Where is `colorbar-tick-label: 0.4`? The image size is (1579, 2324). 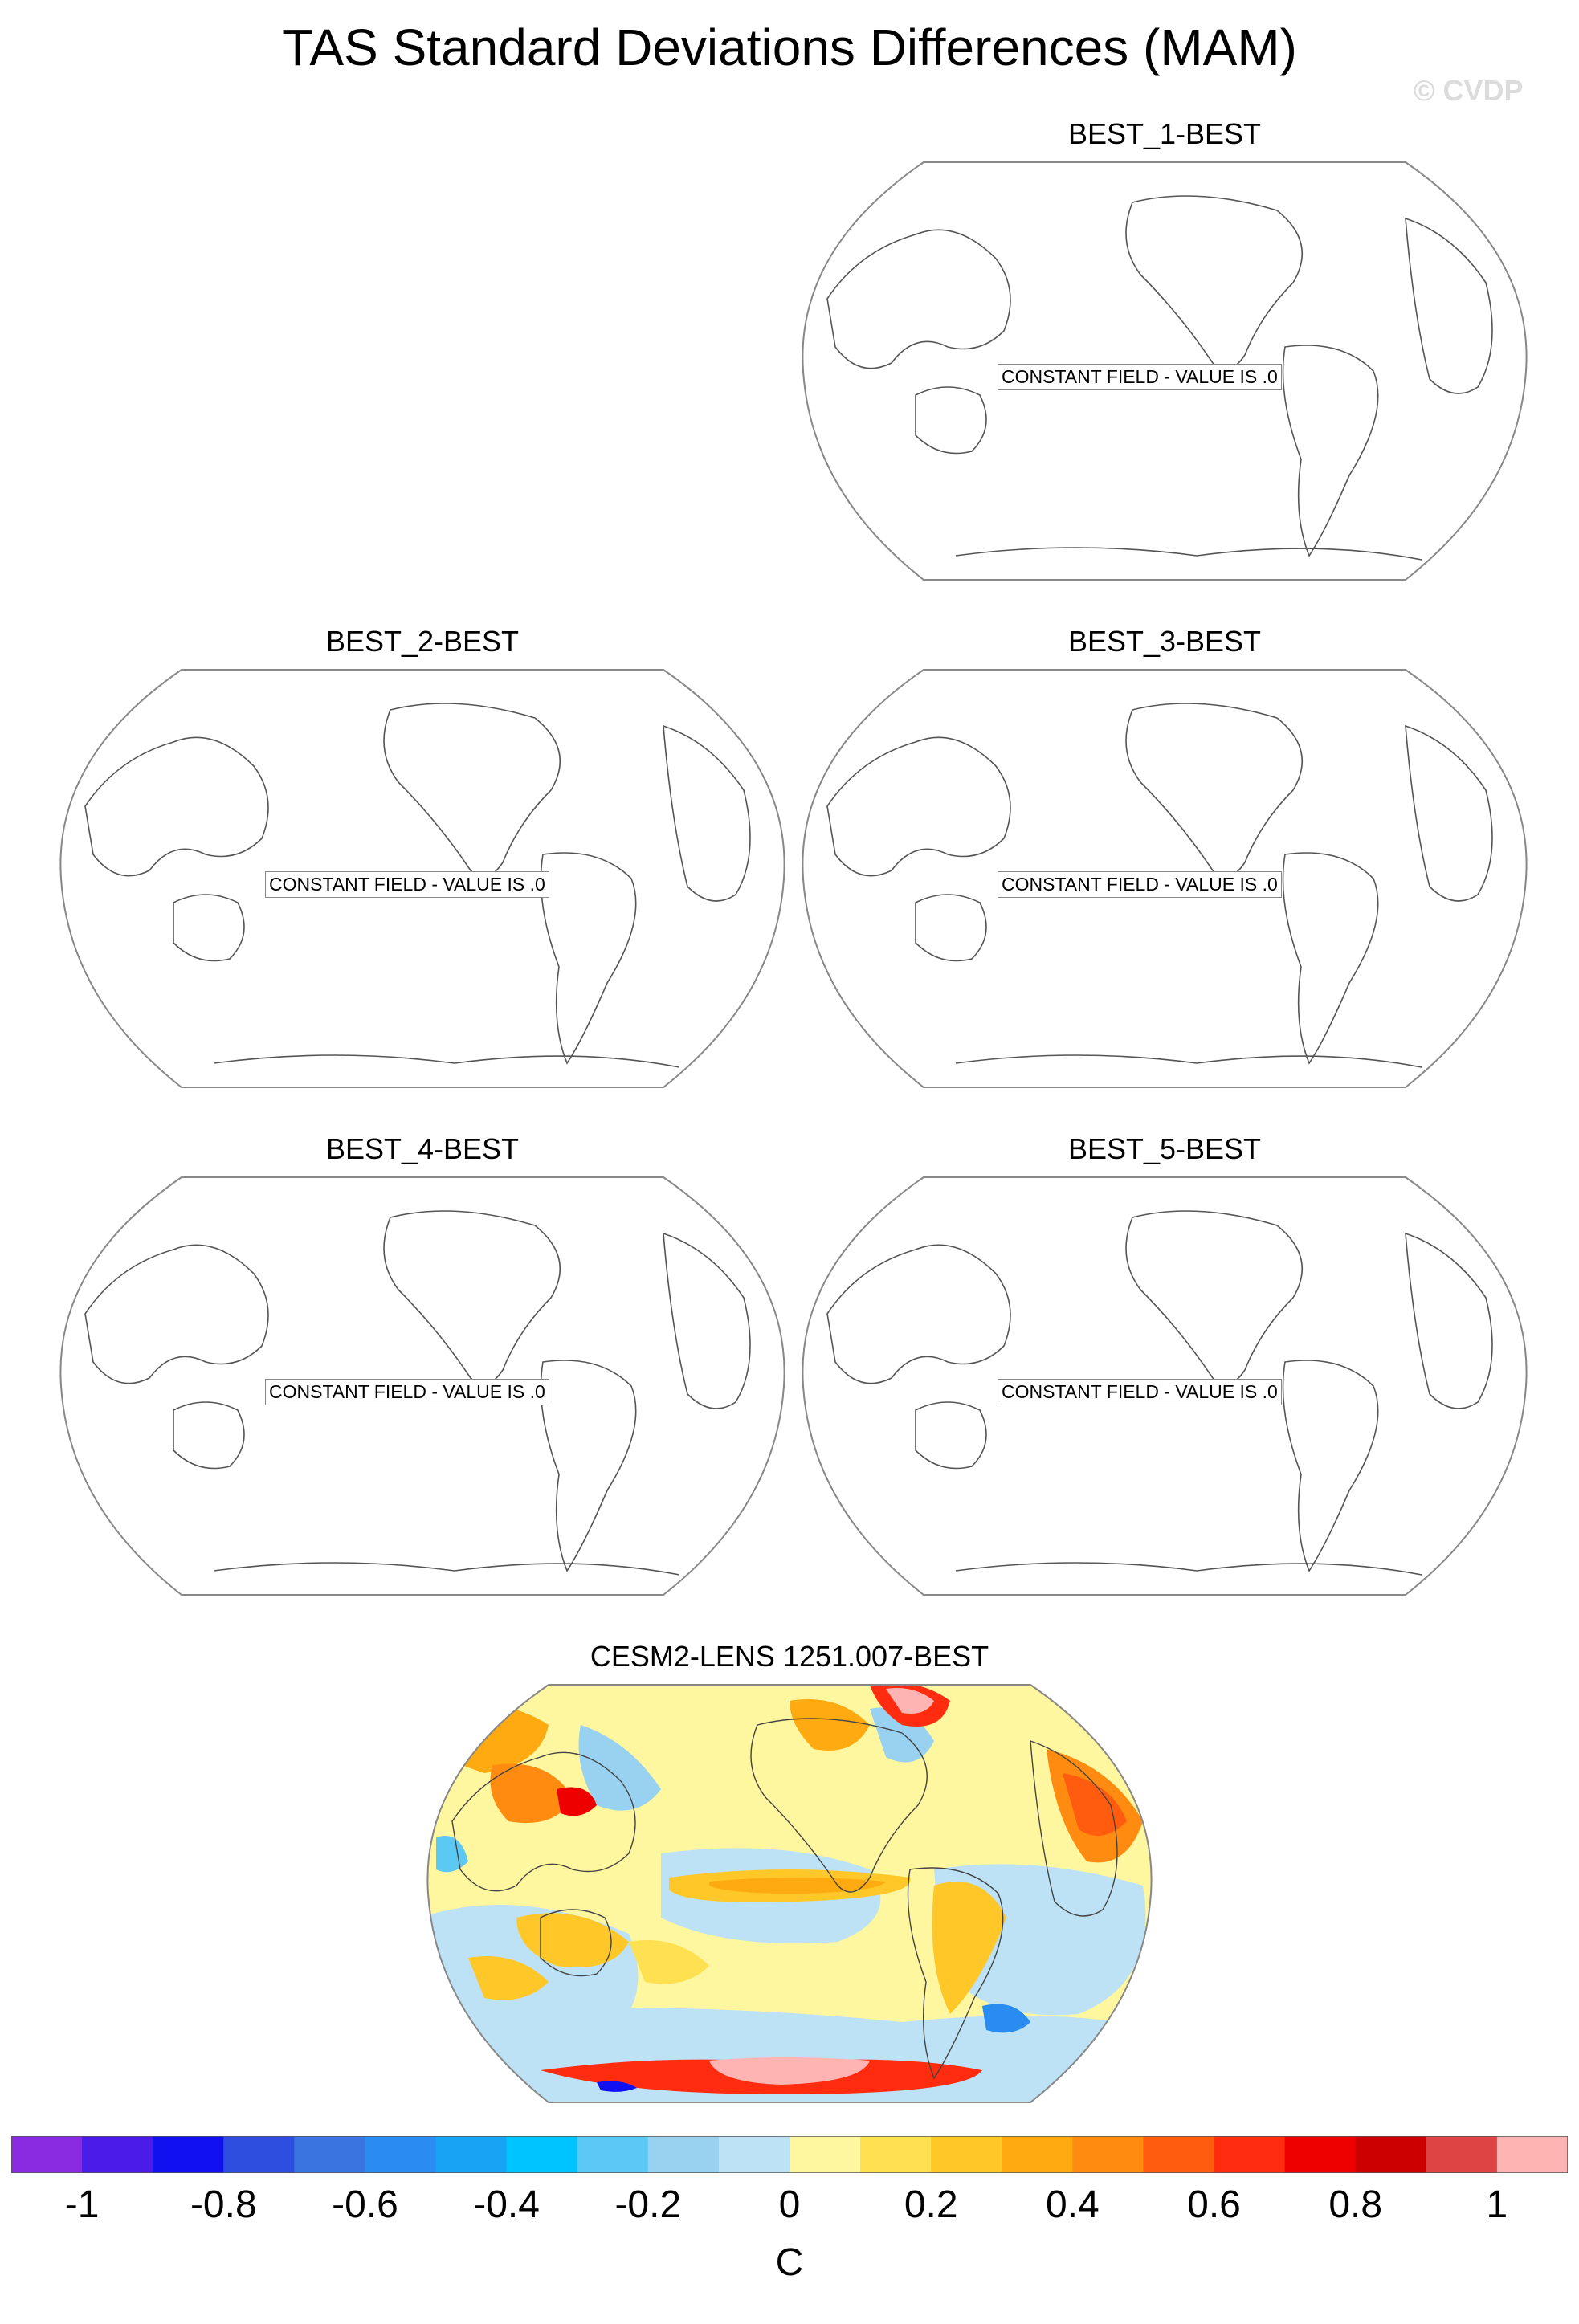 colorbar-tick-label: 0.4 is located at coordinates (1073, 2204).